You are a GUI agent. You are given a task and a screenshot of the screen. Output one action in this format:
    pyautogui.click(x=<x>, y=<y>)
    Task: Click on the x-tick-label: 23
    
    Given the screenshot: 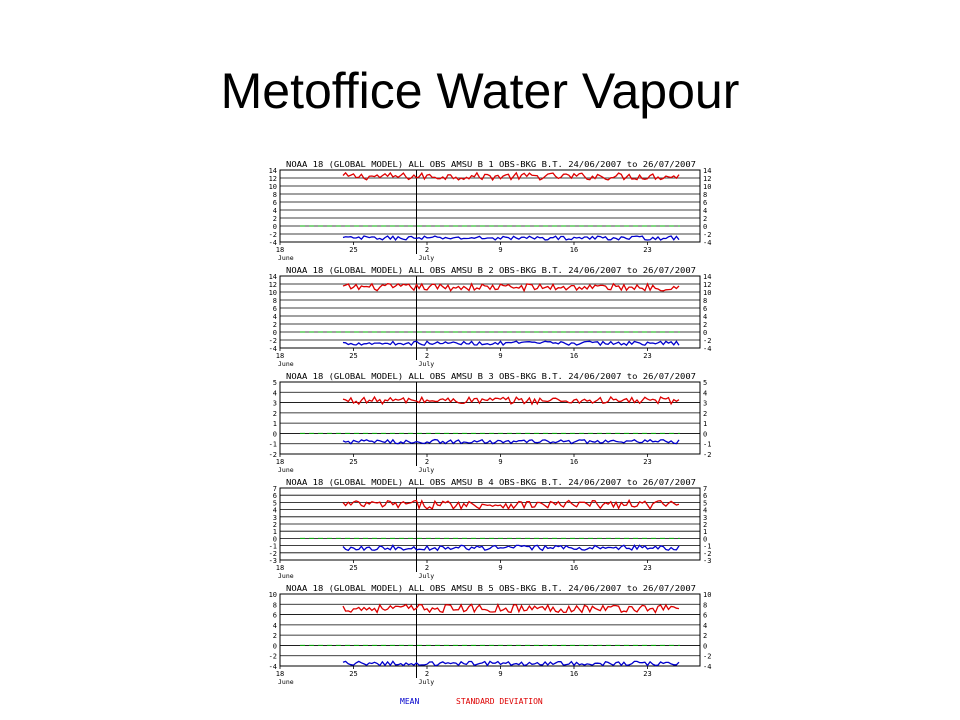 What is the action you would take?
    pyautogui.click(x=647, y=674)
    